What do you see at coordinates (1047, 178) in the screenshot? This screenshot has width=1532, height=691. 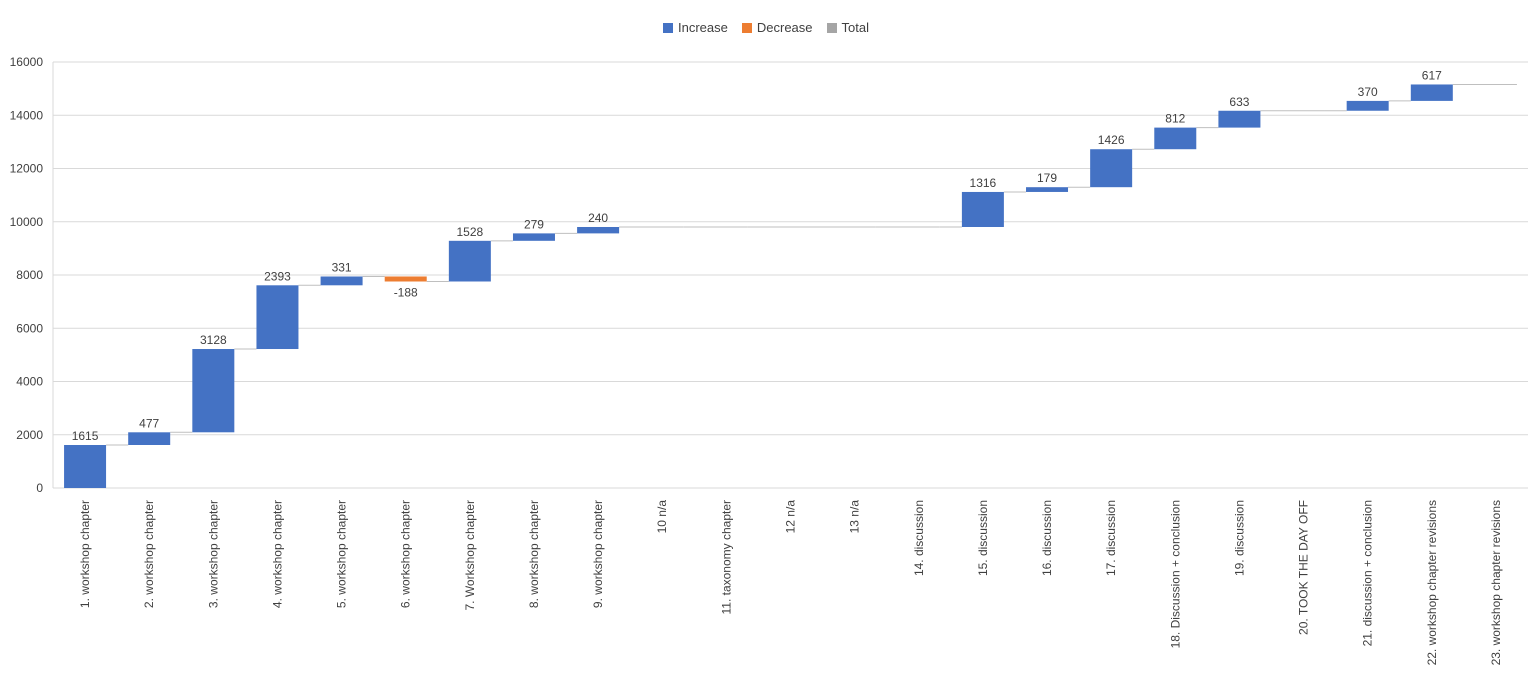 I see `data-label: 179` at bounding box center [1047, 178].